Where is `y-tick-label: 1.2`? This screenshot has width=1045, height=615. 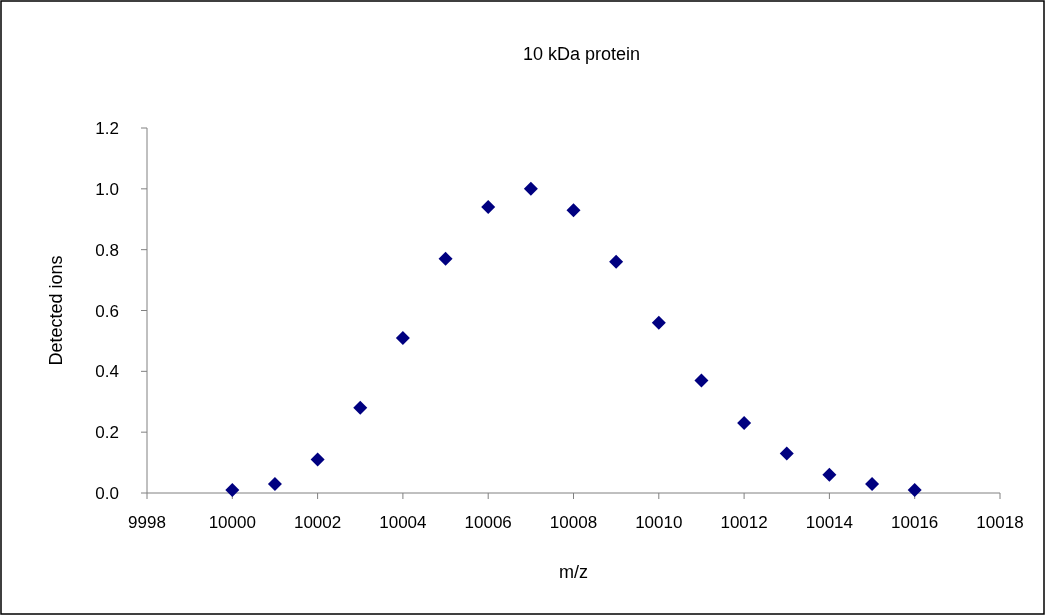 y-tick-label: 1.2 is located at coordinates (107, 128).